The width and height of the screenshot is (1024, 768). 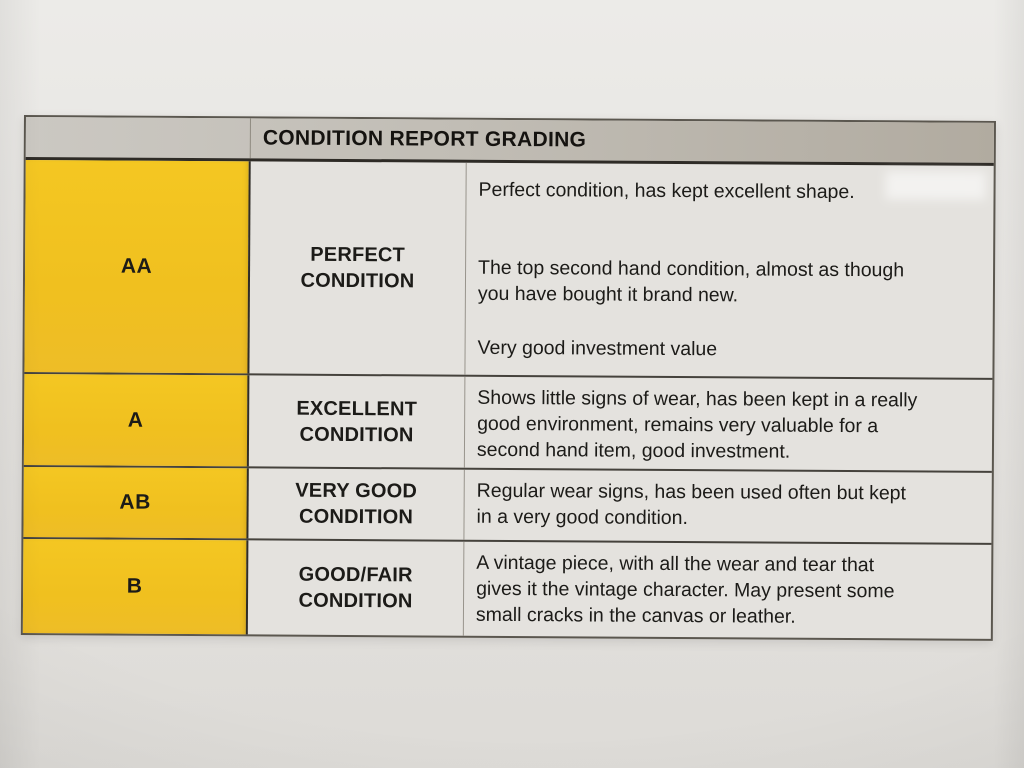 What do you see at coordinates (358, 255) in the screenshot?
I see `condition-name-line: PERFECT` at bounding box center [358, 255].